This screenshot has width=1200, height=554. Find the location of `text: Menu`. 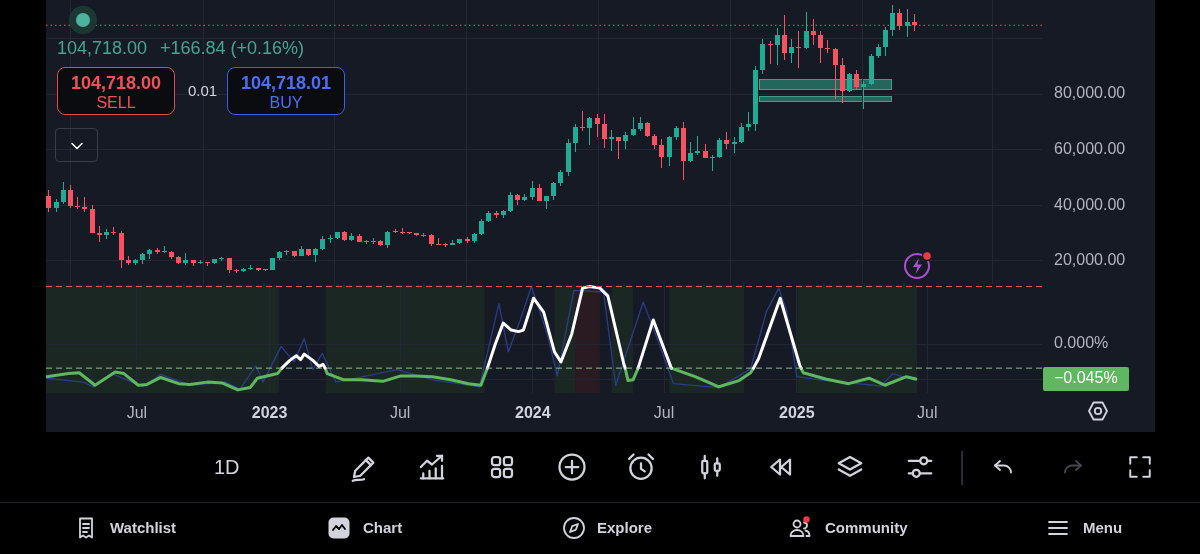

text: Menu is located at coordinates (1103, 528).